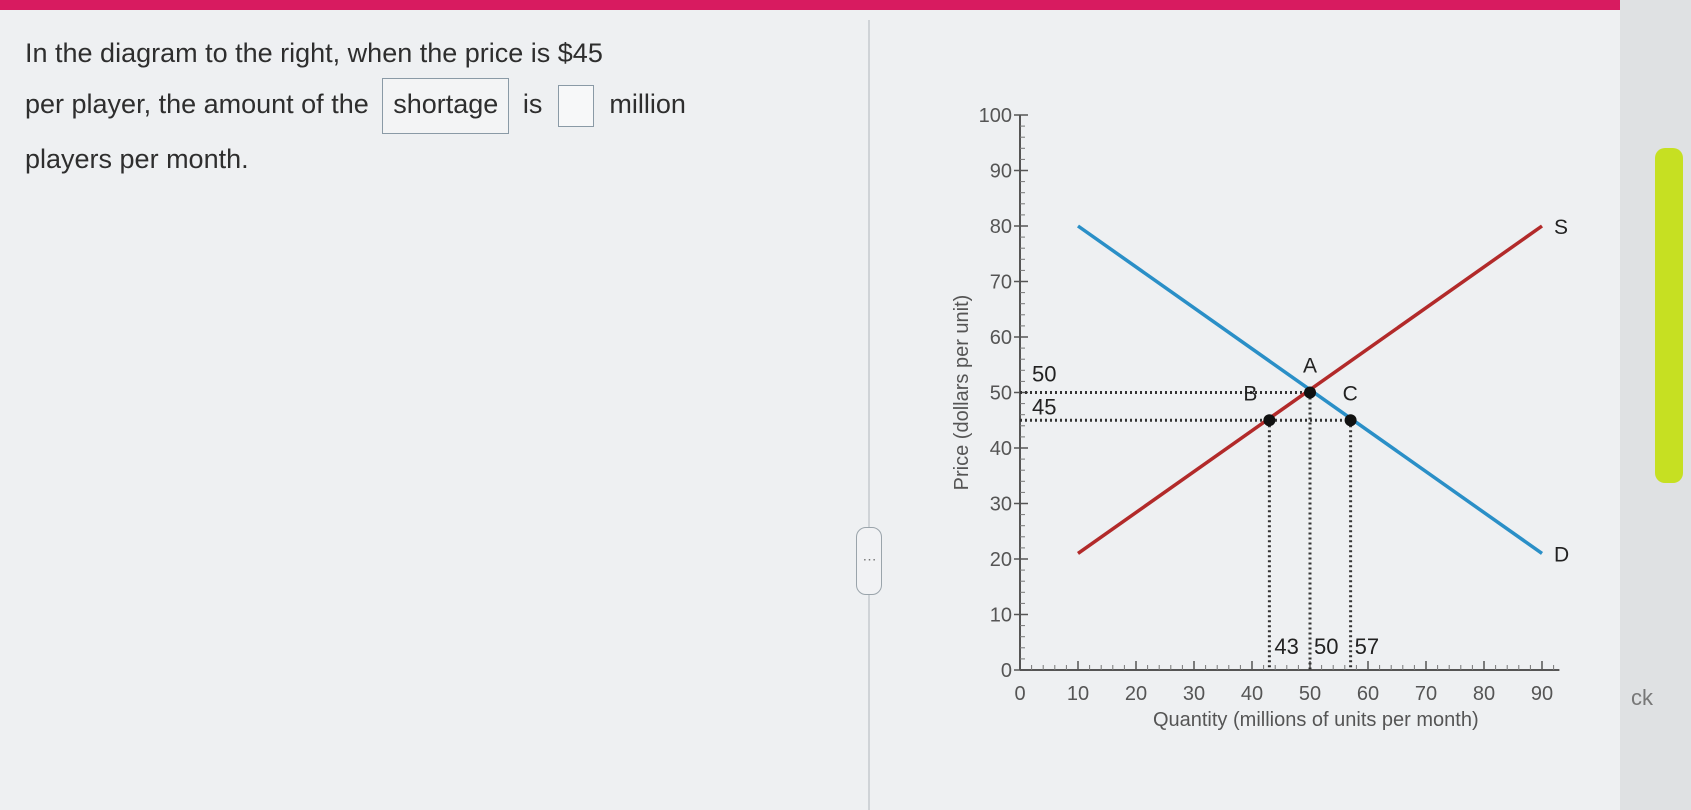  Describe the element at coordinates (995, 116) in the screenshot. I see `y-tick-label: 100` at that location.